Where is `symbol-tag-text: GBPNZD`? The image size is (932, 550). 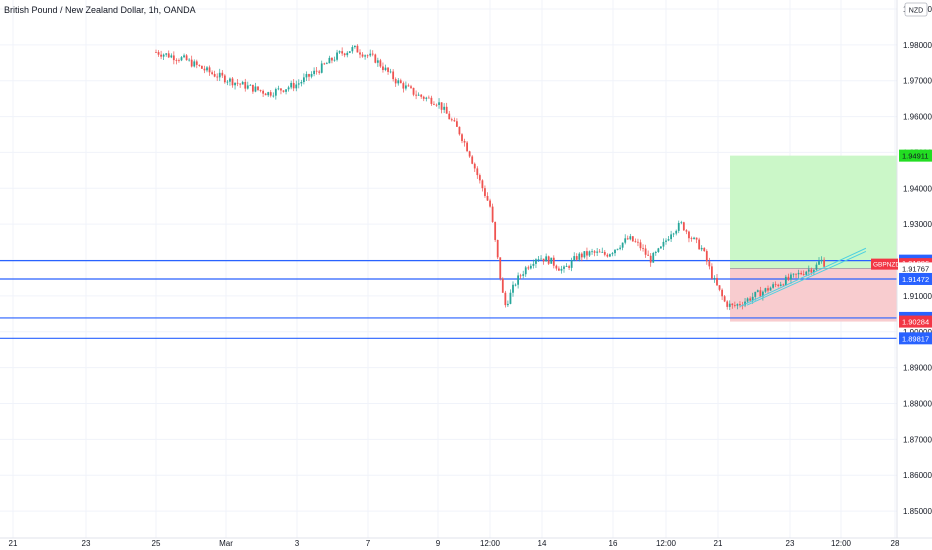 symbol-tag-text: GBPNZD is located at coordinates (886, 265).